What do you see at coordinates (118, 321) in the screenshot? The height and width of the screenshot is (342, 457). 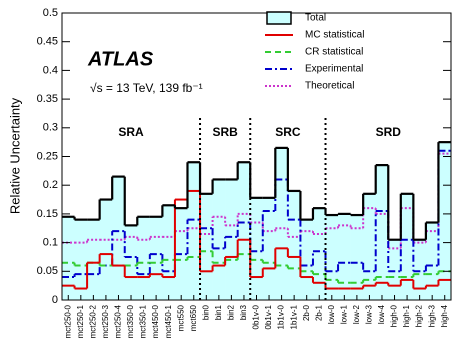 I see `x-tick-label: mct250-4` at bounding box center [118, 321].